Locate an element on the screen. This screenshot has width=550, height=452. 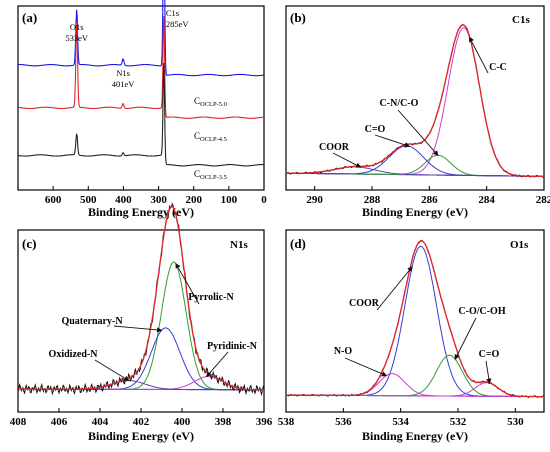
panel-c-x-axis-label: Binding Energy (eV) is located at coordinates (141, 436).